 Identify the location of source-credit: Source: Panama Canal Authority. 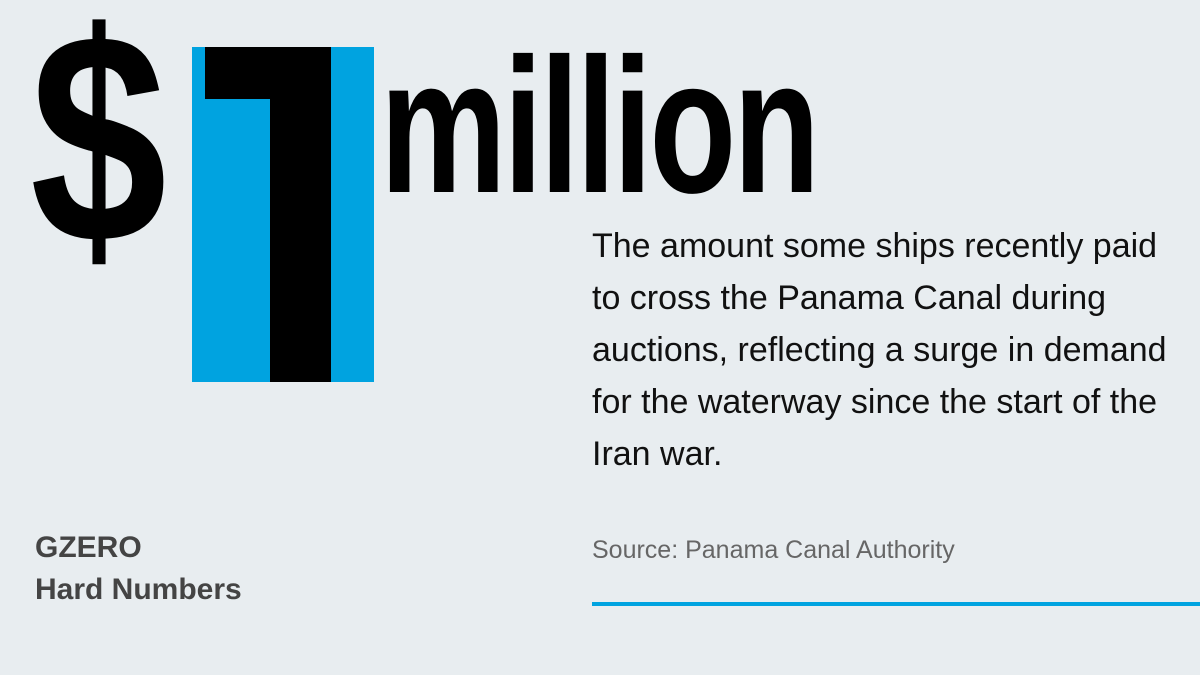
(773, 550).